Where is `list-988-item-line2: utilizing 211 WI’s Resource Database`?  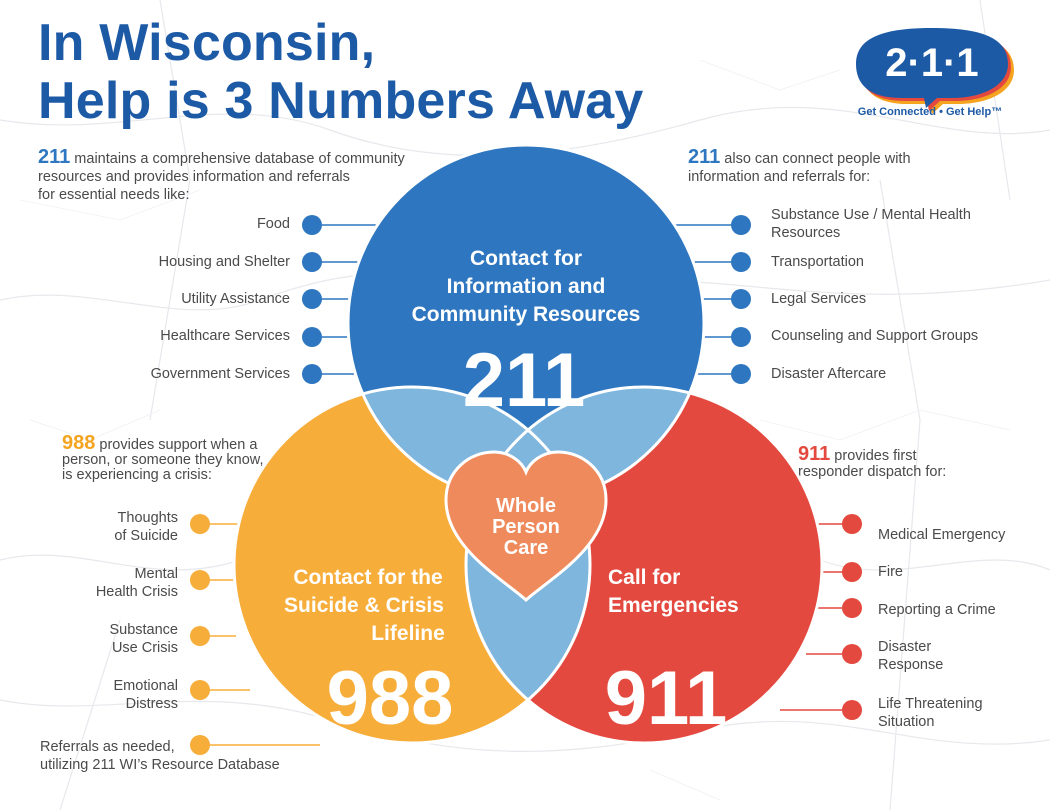
list-988-item-line2: utilizing 211 WI’s Resource Database is located at coordinates (160, 765).